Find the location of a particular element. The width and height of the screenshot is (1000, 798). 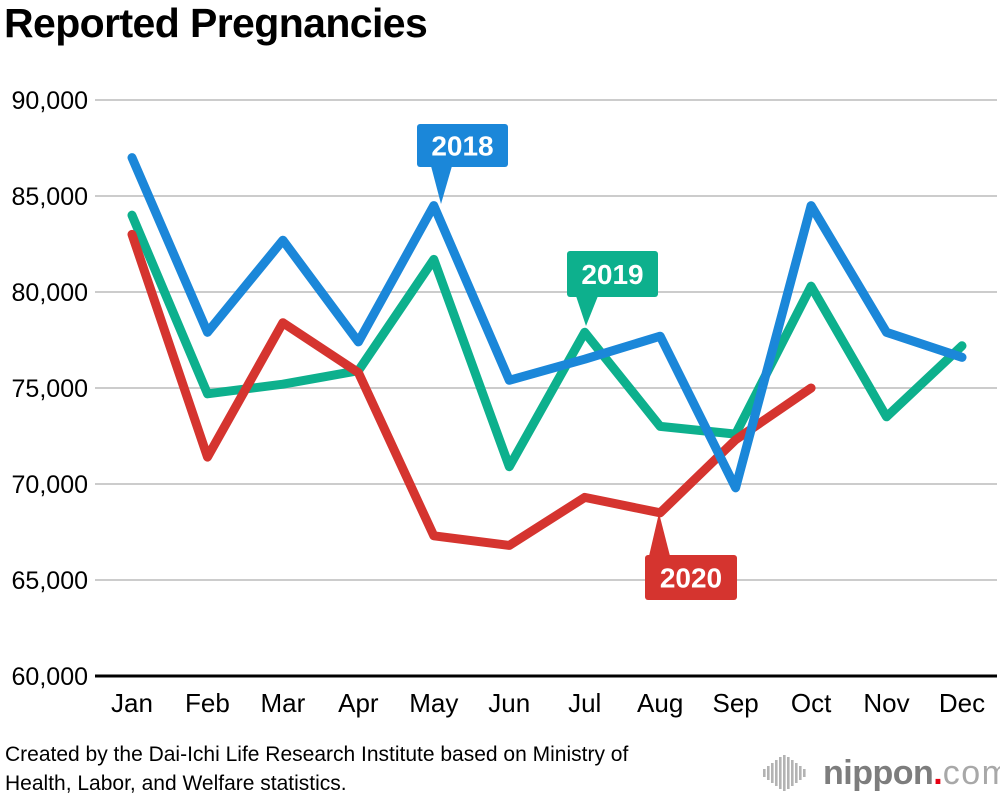

callout-box-2019 is located at coordinates (612, 274).